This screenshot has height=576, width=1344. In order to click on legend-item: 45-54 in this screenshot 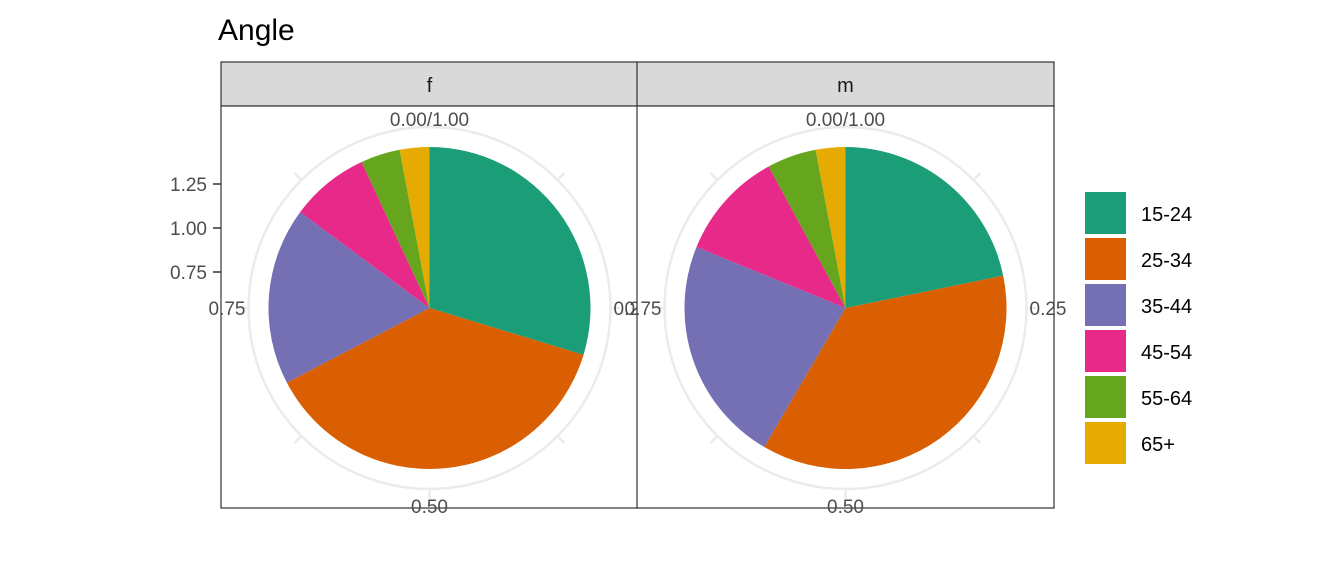, I will do `click(1138, 351)`.